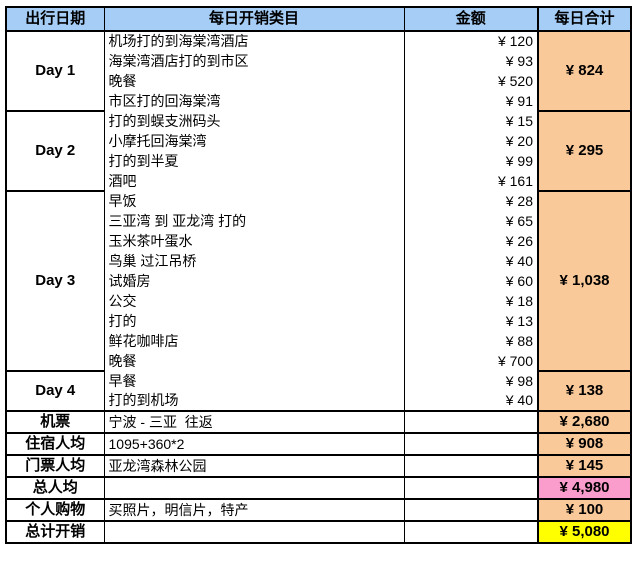 The width and height of the screenshot is (640, 571). What do you see at coordinates (254, 241) in the screenshot?
I see `expense-desc: 玉米茶叶蛋水` at bounding box center [254, 241].